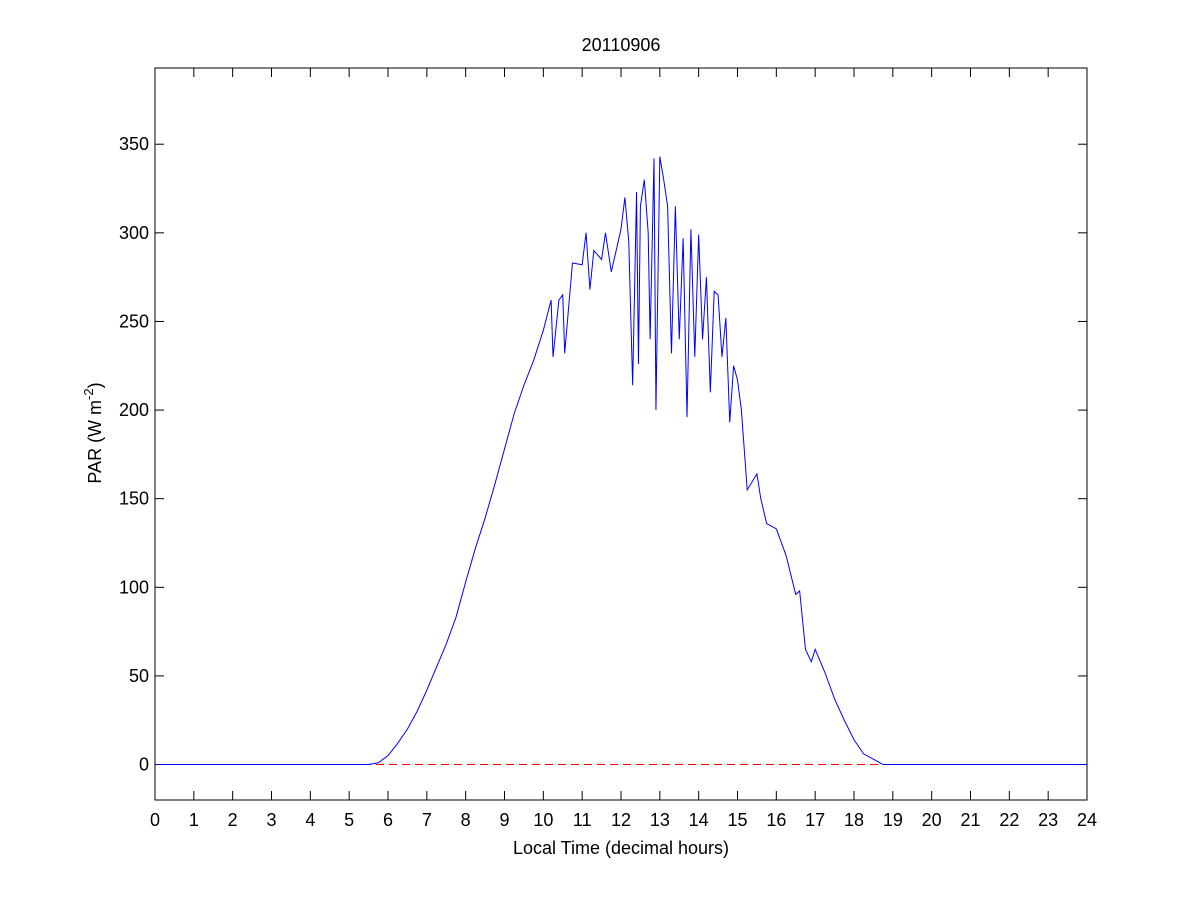 This screenshot has height=905, width=1201. I want to click on x-tick-label: 3, so click(271, 820).